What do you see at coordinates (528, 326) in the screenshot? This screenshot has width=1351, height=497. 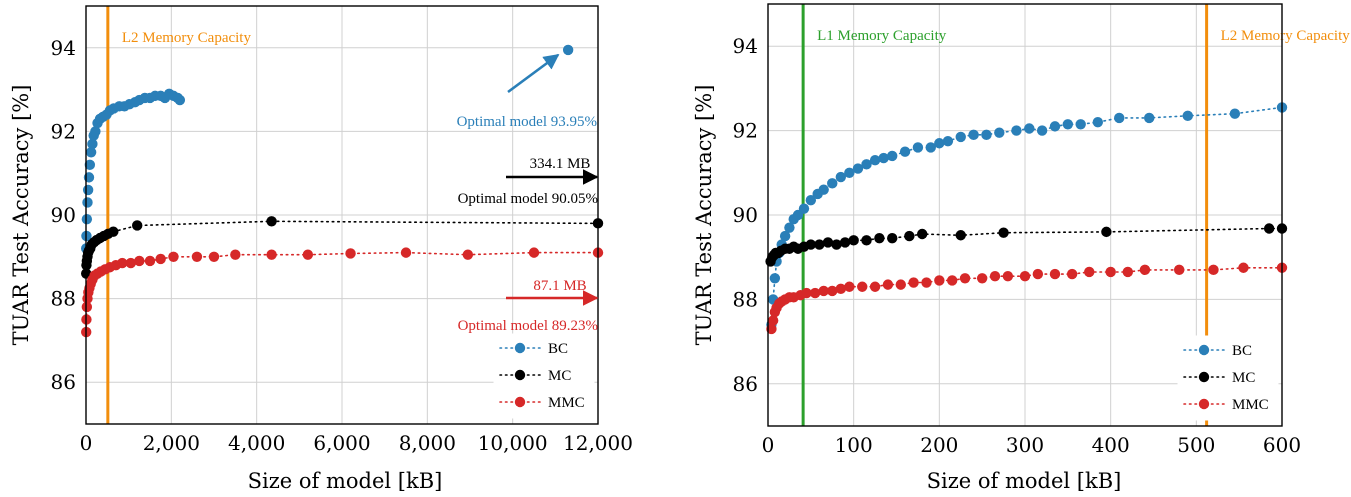 I see `mmc-optimal-label: Optimal model 89.23%` at bounding box center [528, 326].